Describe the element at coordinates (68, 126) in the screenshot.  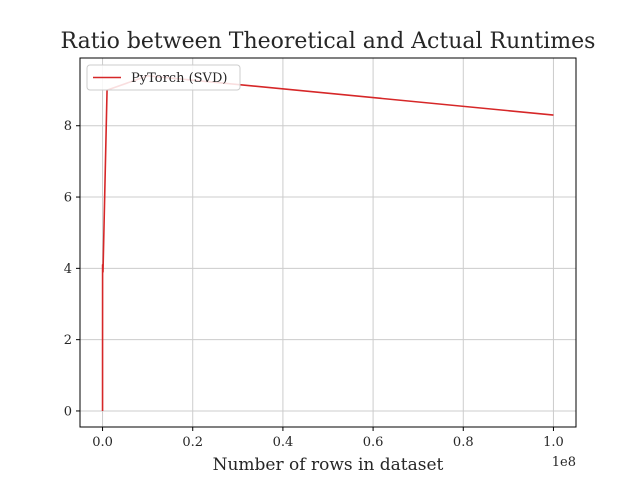
I see `y-tick-label-4: 8` at that location.